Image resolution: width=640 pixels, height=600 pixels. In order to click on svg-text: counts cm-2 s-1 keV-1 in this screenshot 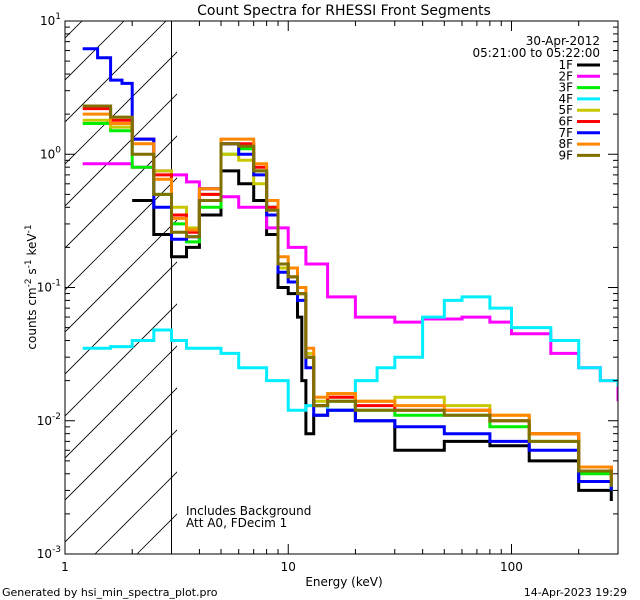, I will do `click(31, 286)`.